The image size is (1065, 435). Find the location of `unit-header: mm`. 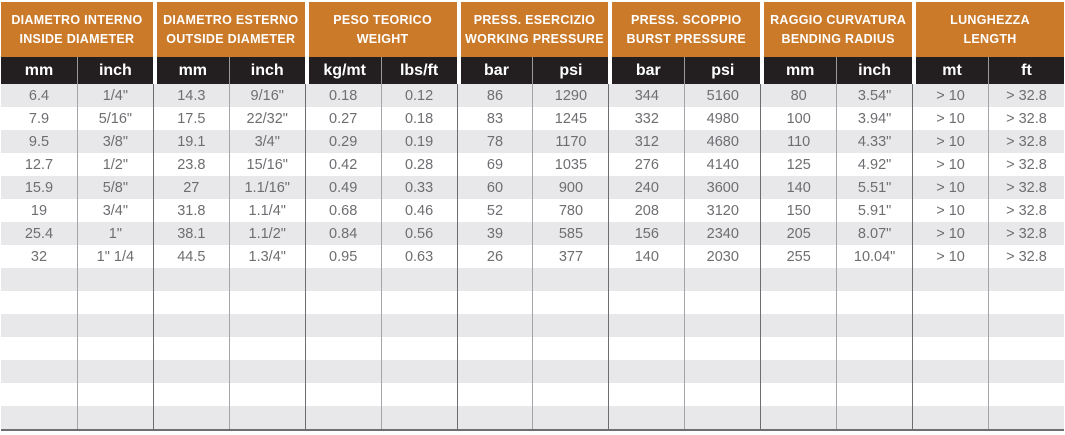

unit-header: mm is located at coordinates (39, 70).